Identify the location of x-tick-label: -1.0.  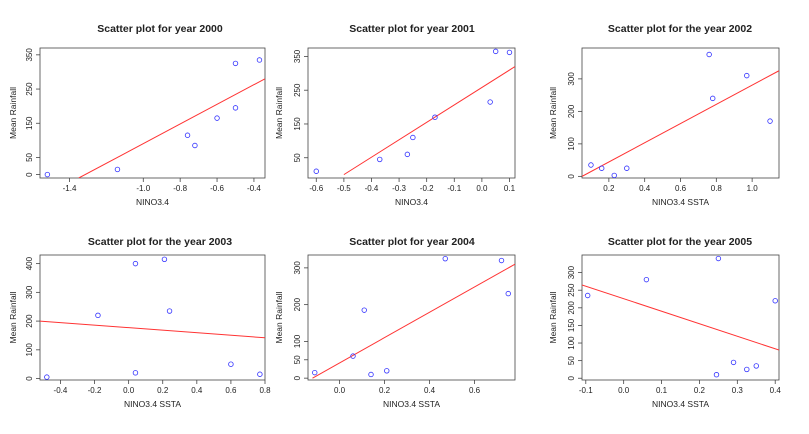
(143, 188).